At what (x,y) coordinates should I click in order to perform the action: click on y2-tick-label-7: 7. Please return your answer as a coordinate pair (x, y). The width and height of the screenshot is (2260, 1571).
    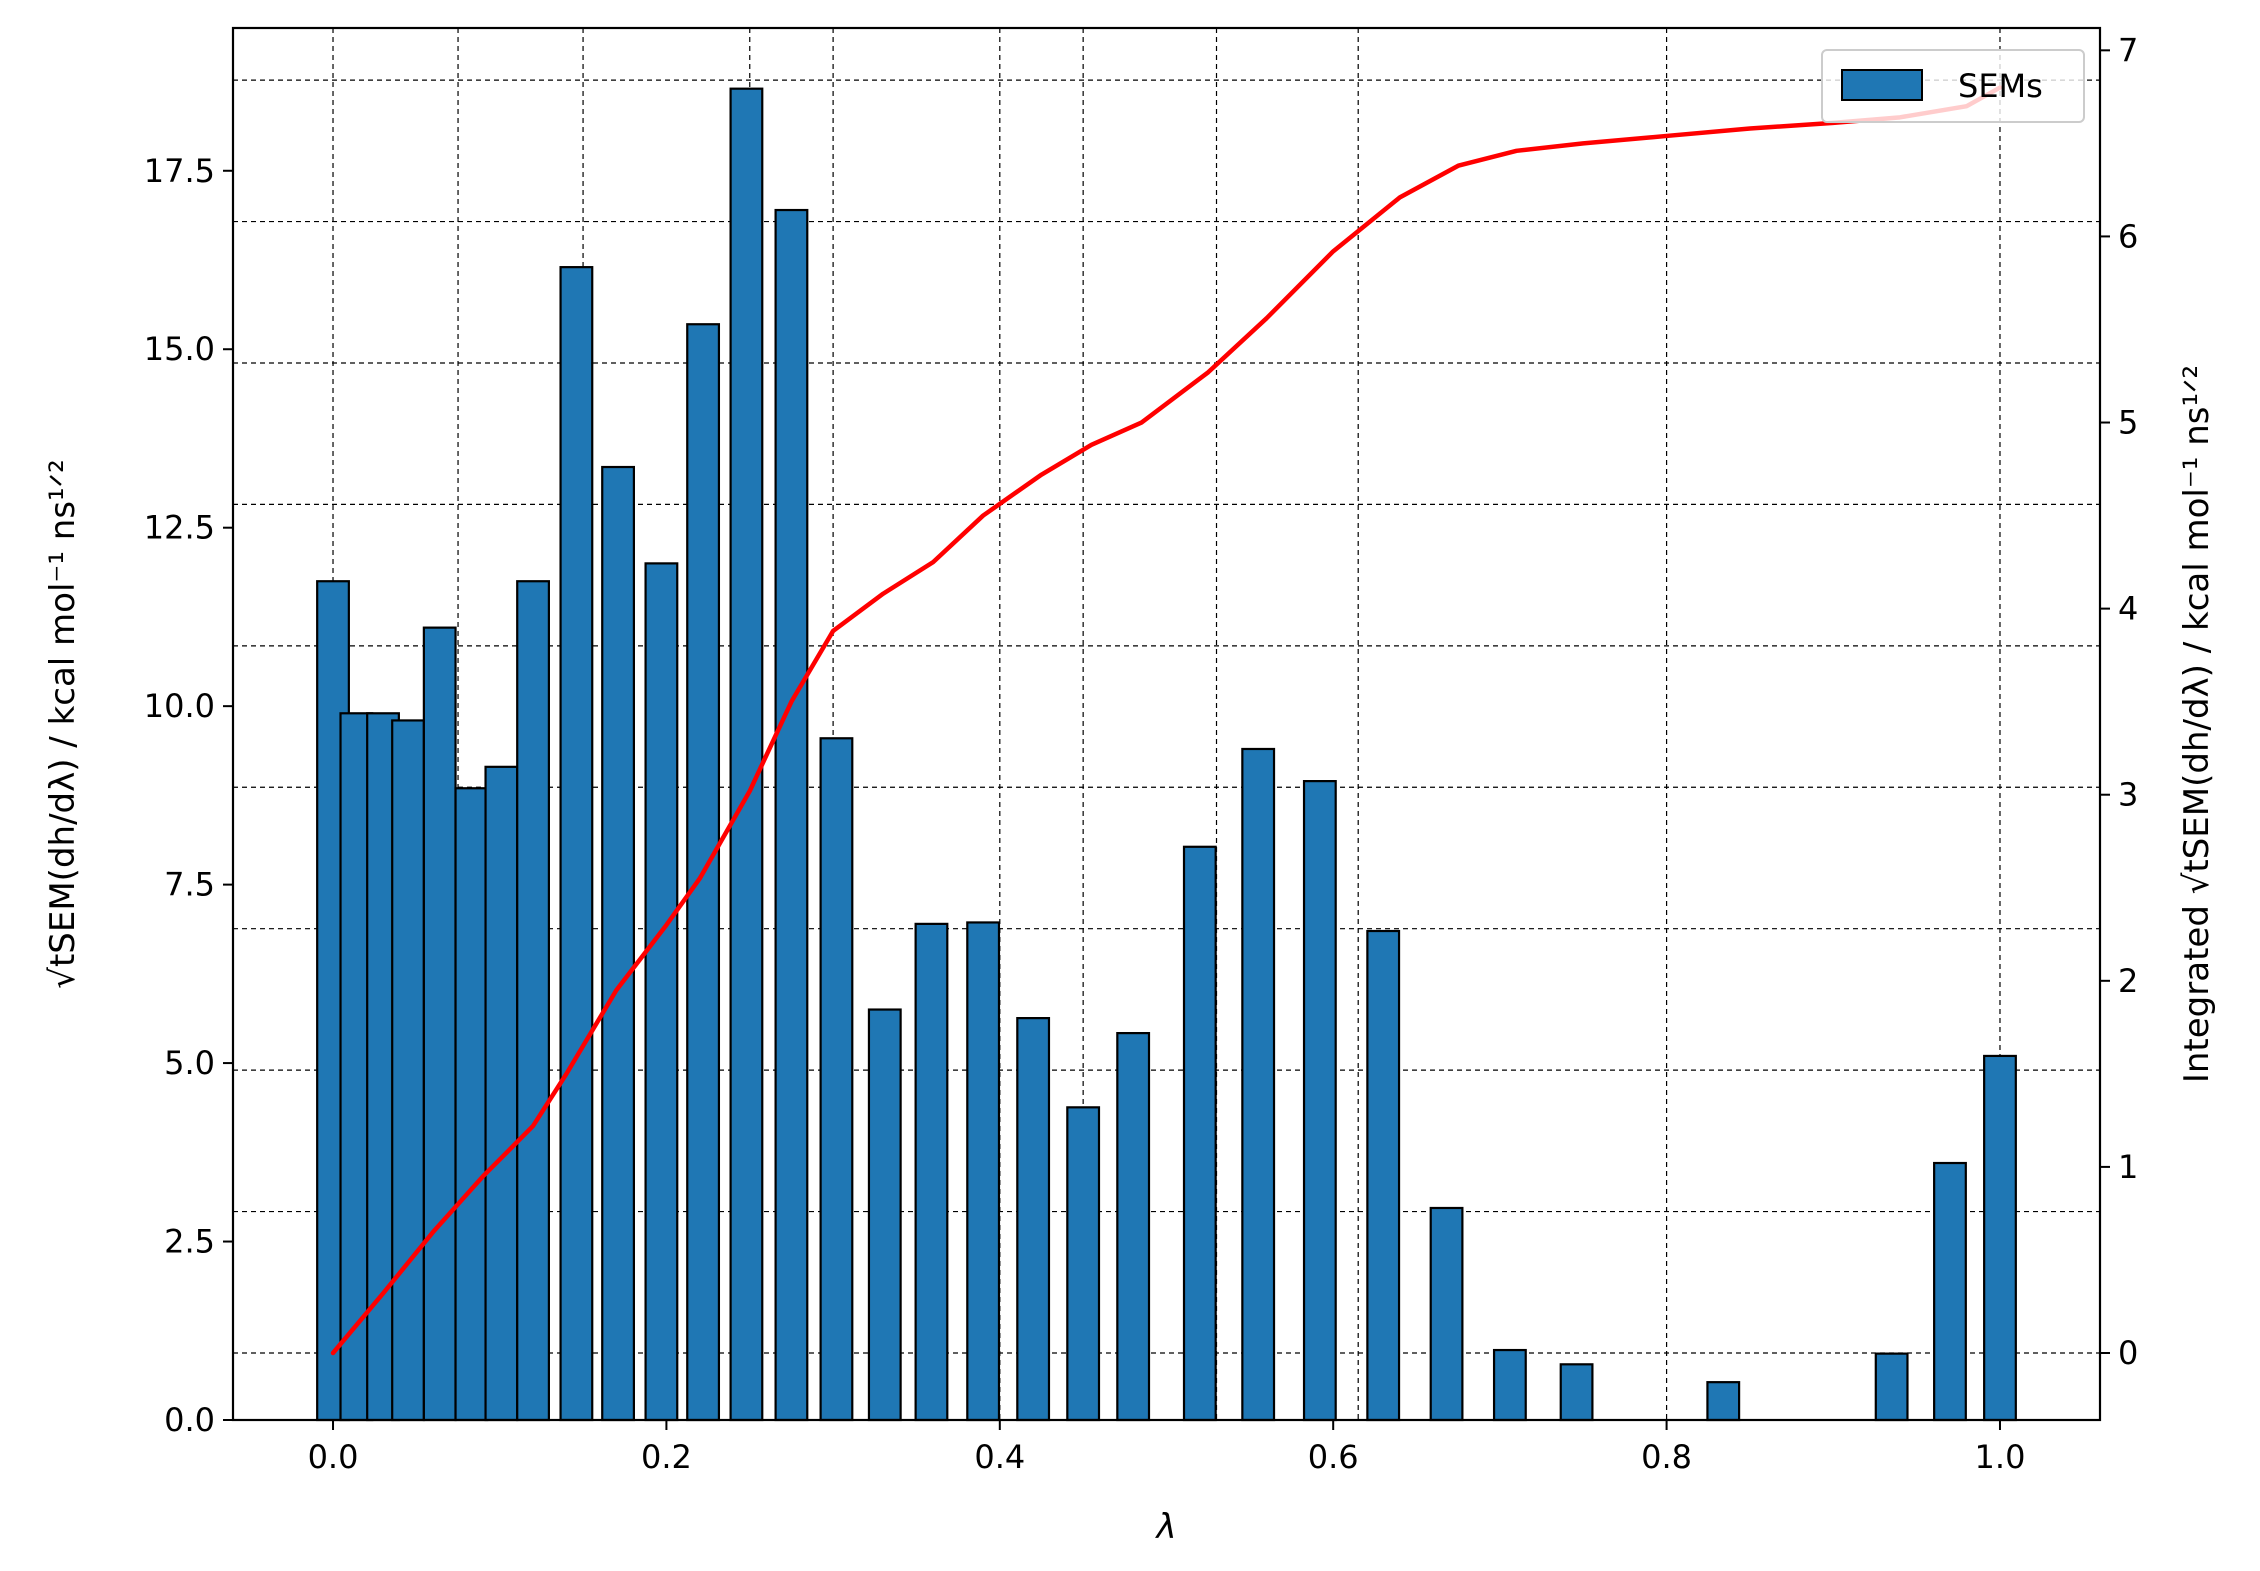
    Looking at the image, I should click on (2128, 50).